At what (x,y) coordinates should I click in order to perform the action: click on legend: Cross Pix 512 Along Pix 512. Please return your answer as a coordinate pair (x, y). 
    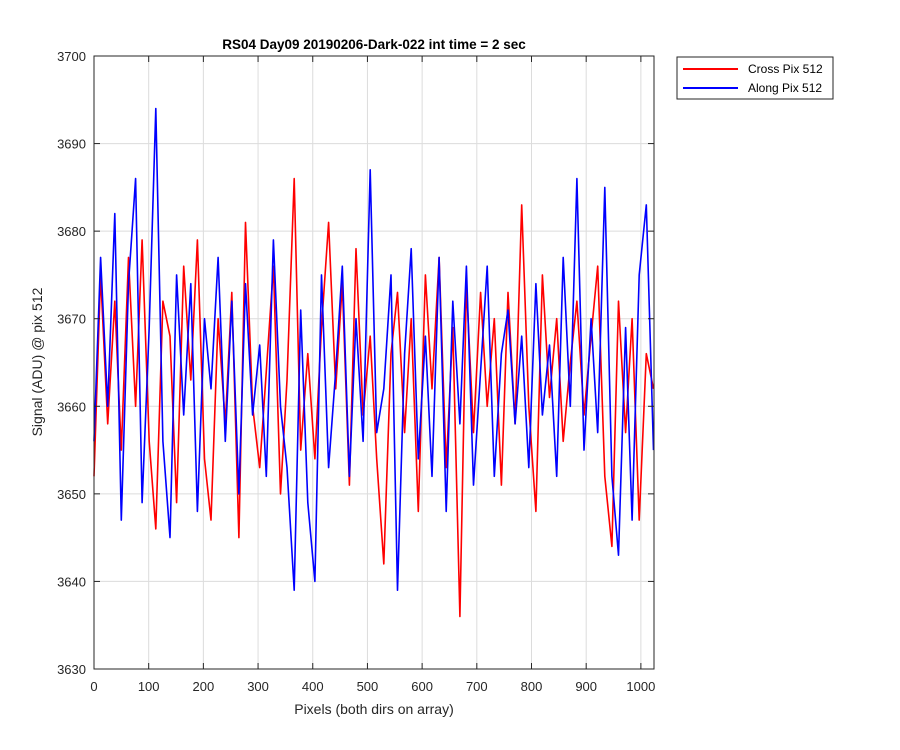
    Looking at the image, I should click on (755, 78).